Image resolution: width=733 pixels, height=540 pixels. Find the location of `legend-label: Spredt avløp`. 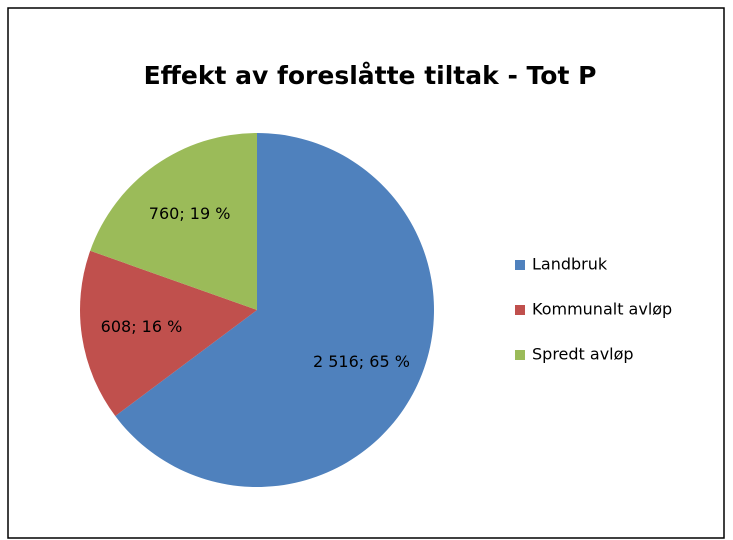

legend-label: Spredt avløp is located at coordinates (583, 354).